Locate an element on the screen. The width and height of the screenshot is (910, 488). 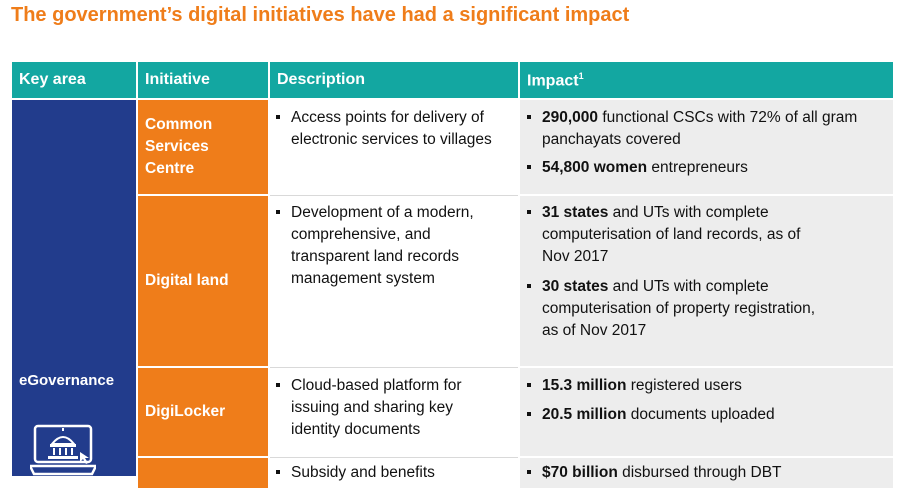
impact-cell: $70 billion disbursed through DBT is located at coordinates (706, 473).